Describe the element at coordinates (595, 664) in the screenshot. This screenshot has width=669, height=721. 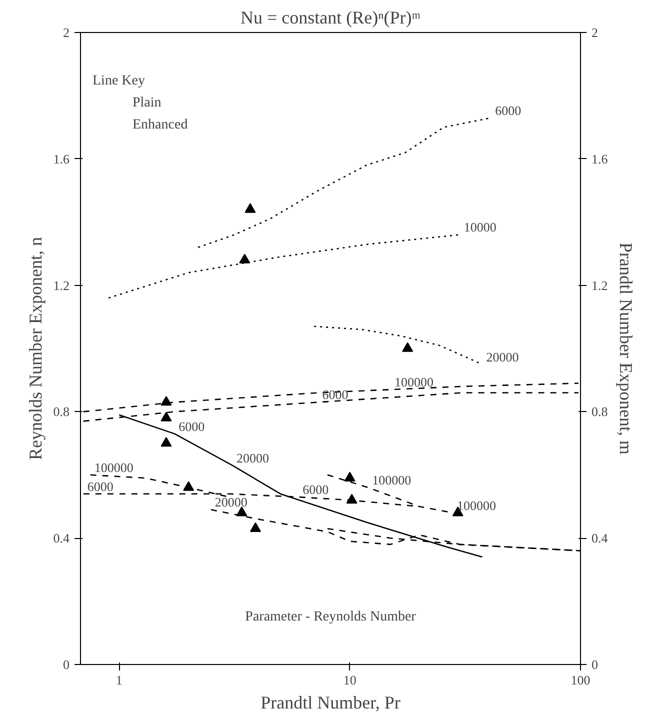
I see `y2-tick-label: 0` at that location.